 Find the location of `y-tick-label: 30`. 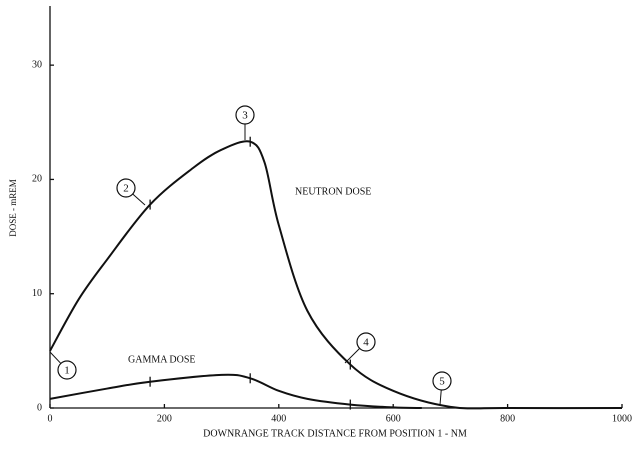

y-tick-label: 30 is located at coordinates (37, 64).